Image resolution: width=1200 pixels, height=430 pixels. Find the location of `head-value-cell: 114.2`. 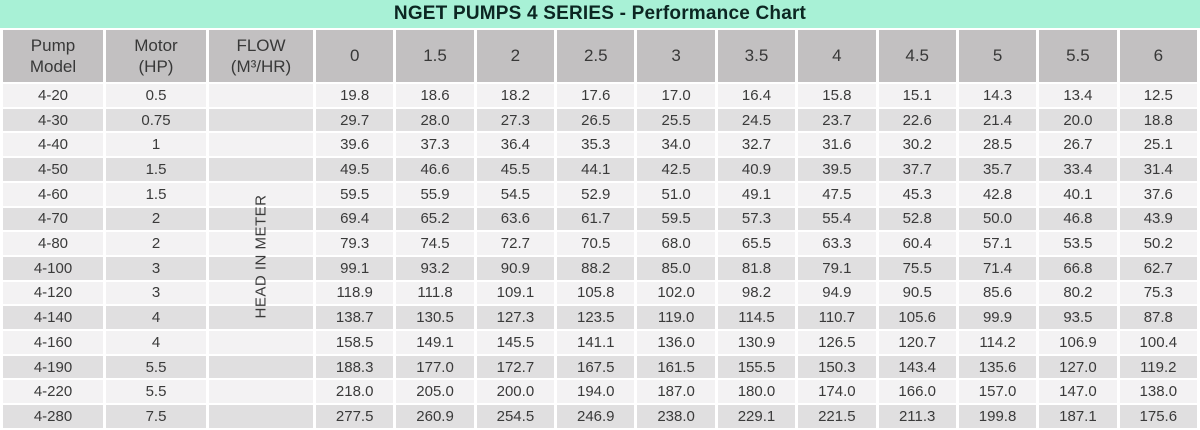

head-value-cell: 114.2 is located at coordinates (997, 342).